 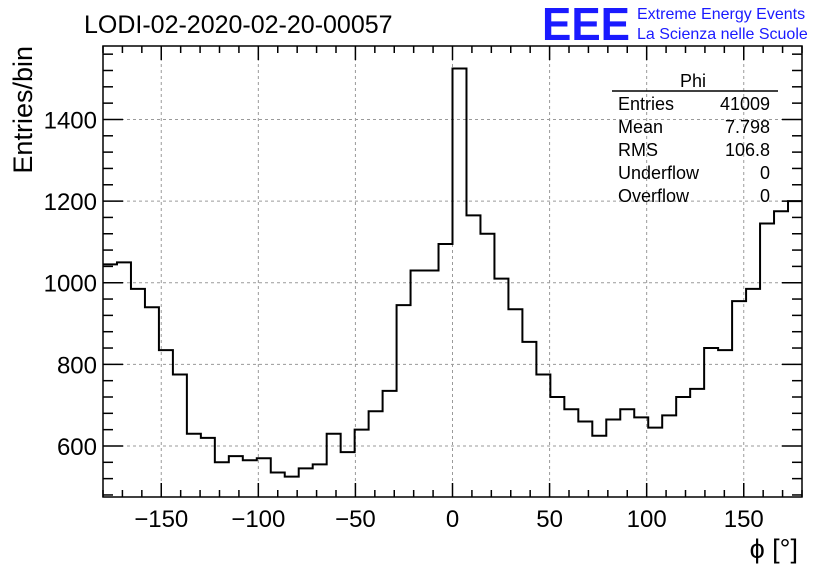 What do you see at coordinates (659, 173) in the screenshot?
I see `stats-label-underflow: Underflow` at bounding box center [659, 173].